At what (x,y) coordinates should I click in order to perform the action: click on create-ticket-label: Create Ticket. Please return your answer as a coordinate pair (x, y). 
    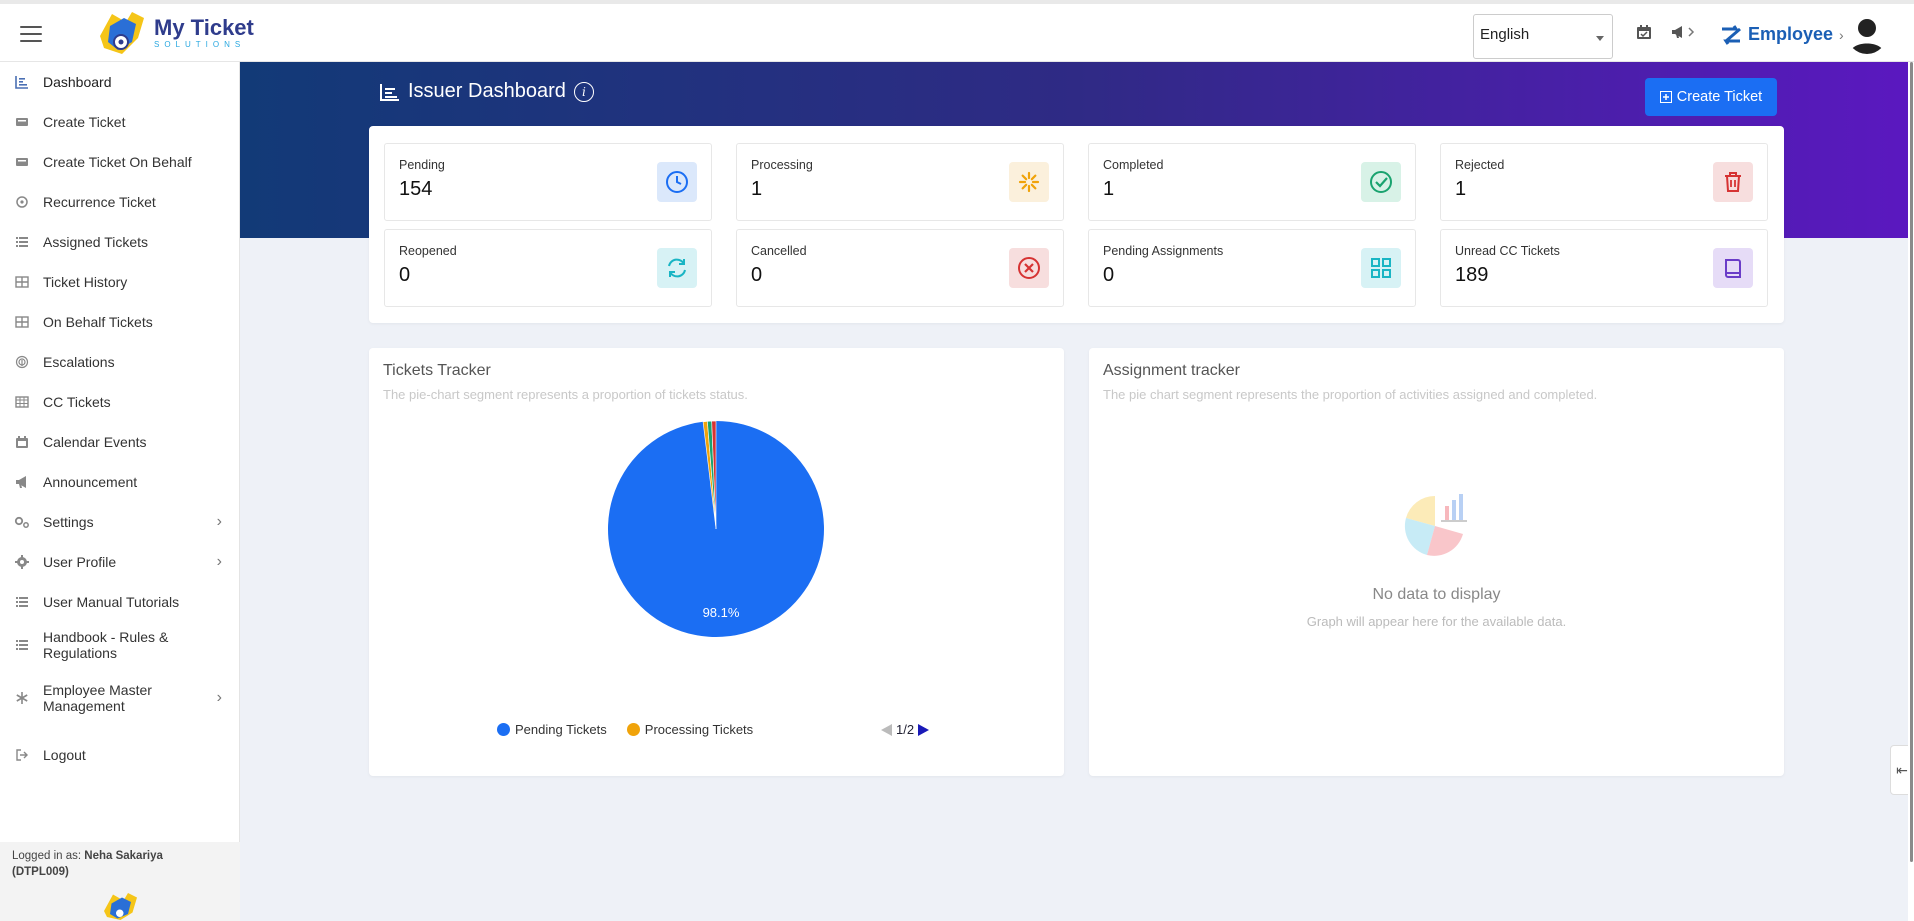
    Looking at the image, I should click on (1719, 97).